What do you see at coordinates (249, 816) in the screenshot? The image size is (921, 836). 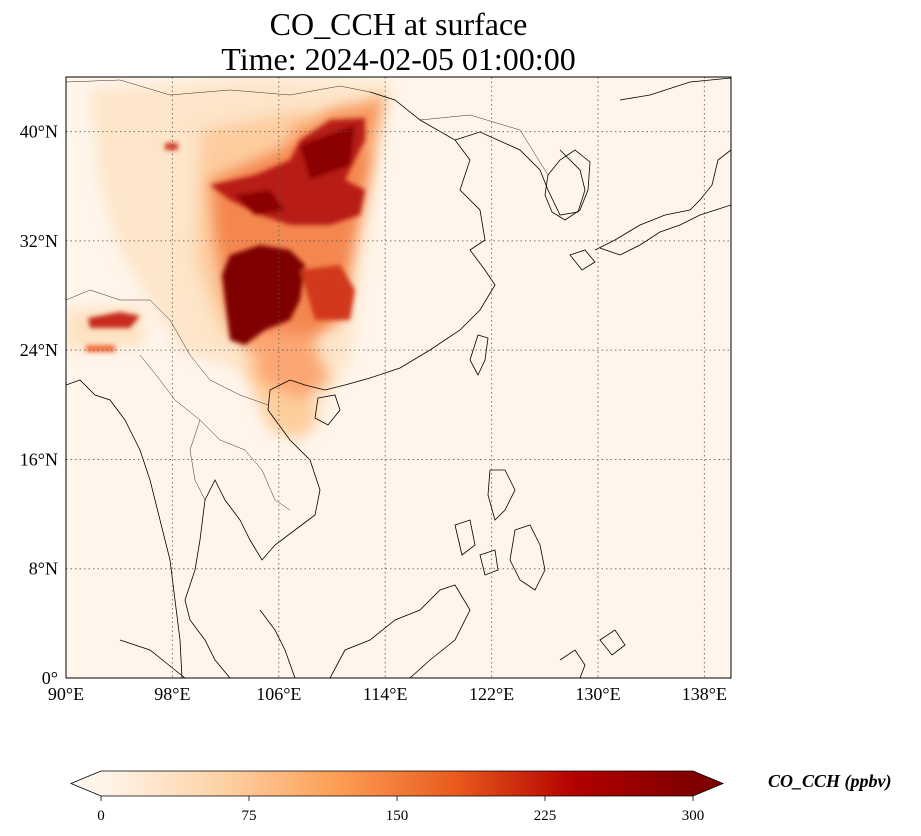 I see `colorbar-tick-label: 75` at bounding box center [249, 816].